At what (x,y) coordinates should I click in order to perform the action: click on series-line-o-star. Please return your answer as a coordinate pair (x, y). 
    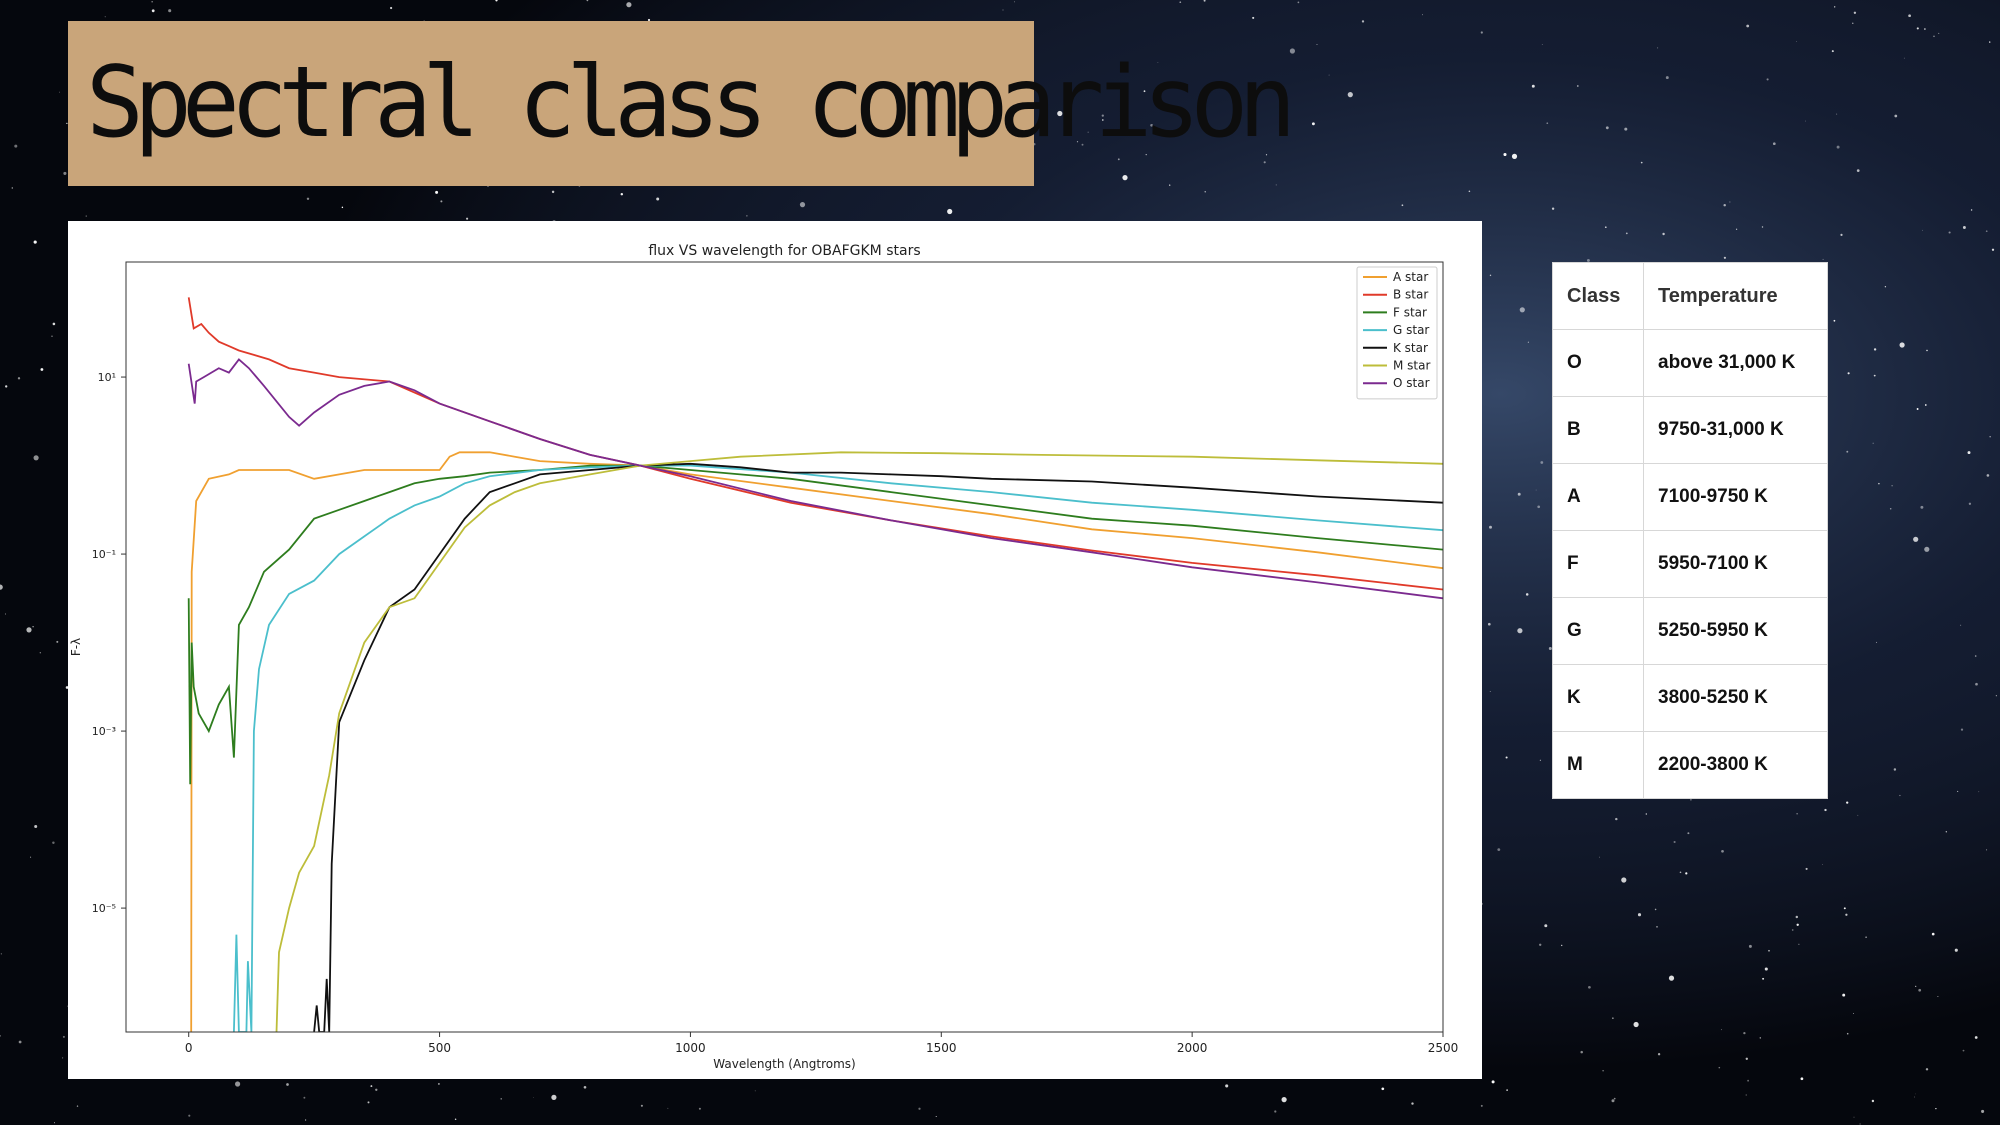
    Looking at the image, I should click on (815, 479).